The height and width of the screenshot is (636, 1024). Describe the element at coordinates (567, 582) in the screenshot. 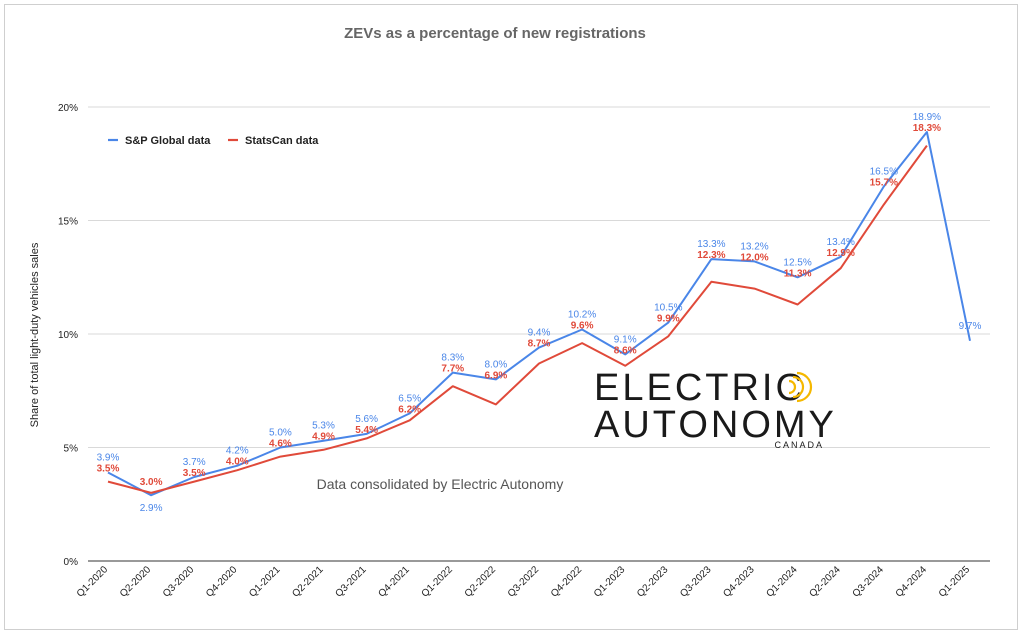

I see `x-tick-label: Q4-2022` at that location.